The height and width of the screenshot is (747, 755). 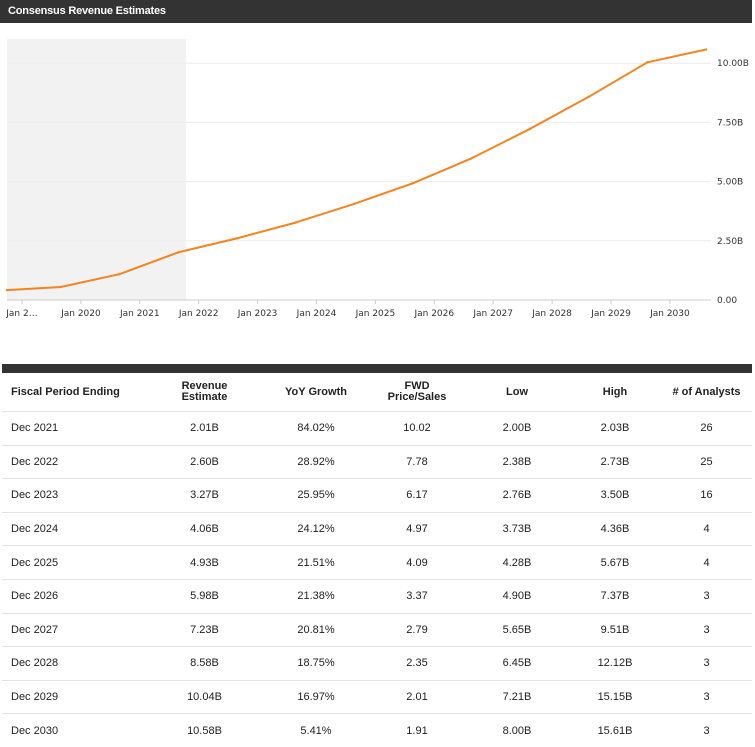 I want to click on header-bar: Consensus Revenue Estimates, so click(x=376, y=11).